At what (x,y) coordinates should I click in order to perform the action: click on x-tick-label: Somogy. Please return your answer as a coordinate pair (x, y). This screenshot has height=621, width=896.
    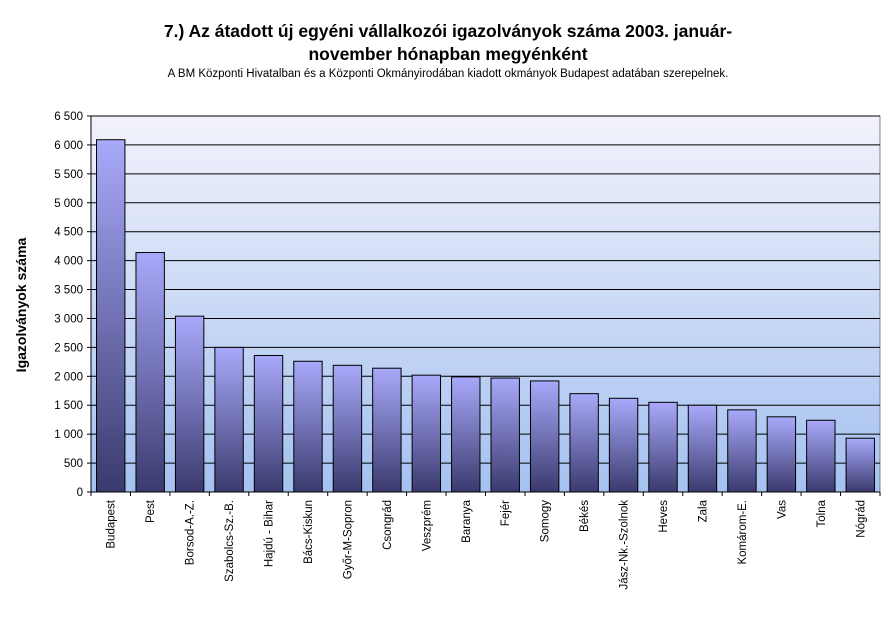
    Looking at the image, I should click on (546, 521).